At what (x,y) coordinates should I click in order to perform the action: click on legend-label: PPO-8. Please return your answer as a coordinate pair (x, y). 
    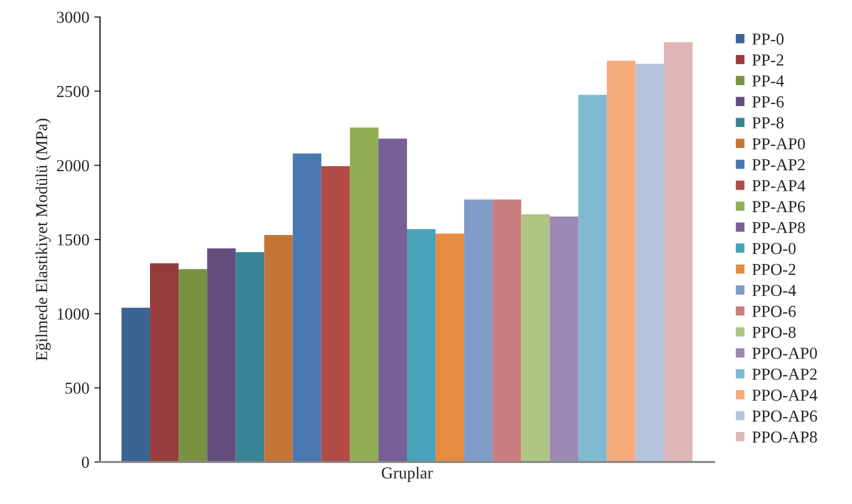
    Looking at the image, I should click on (774, 332).